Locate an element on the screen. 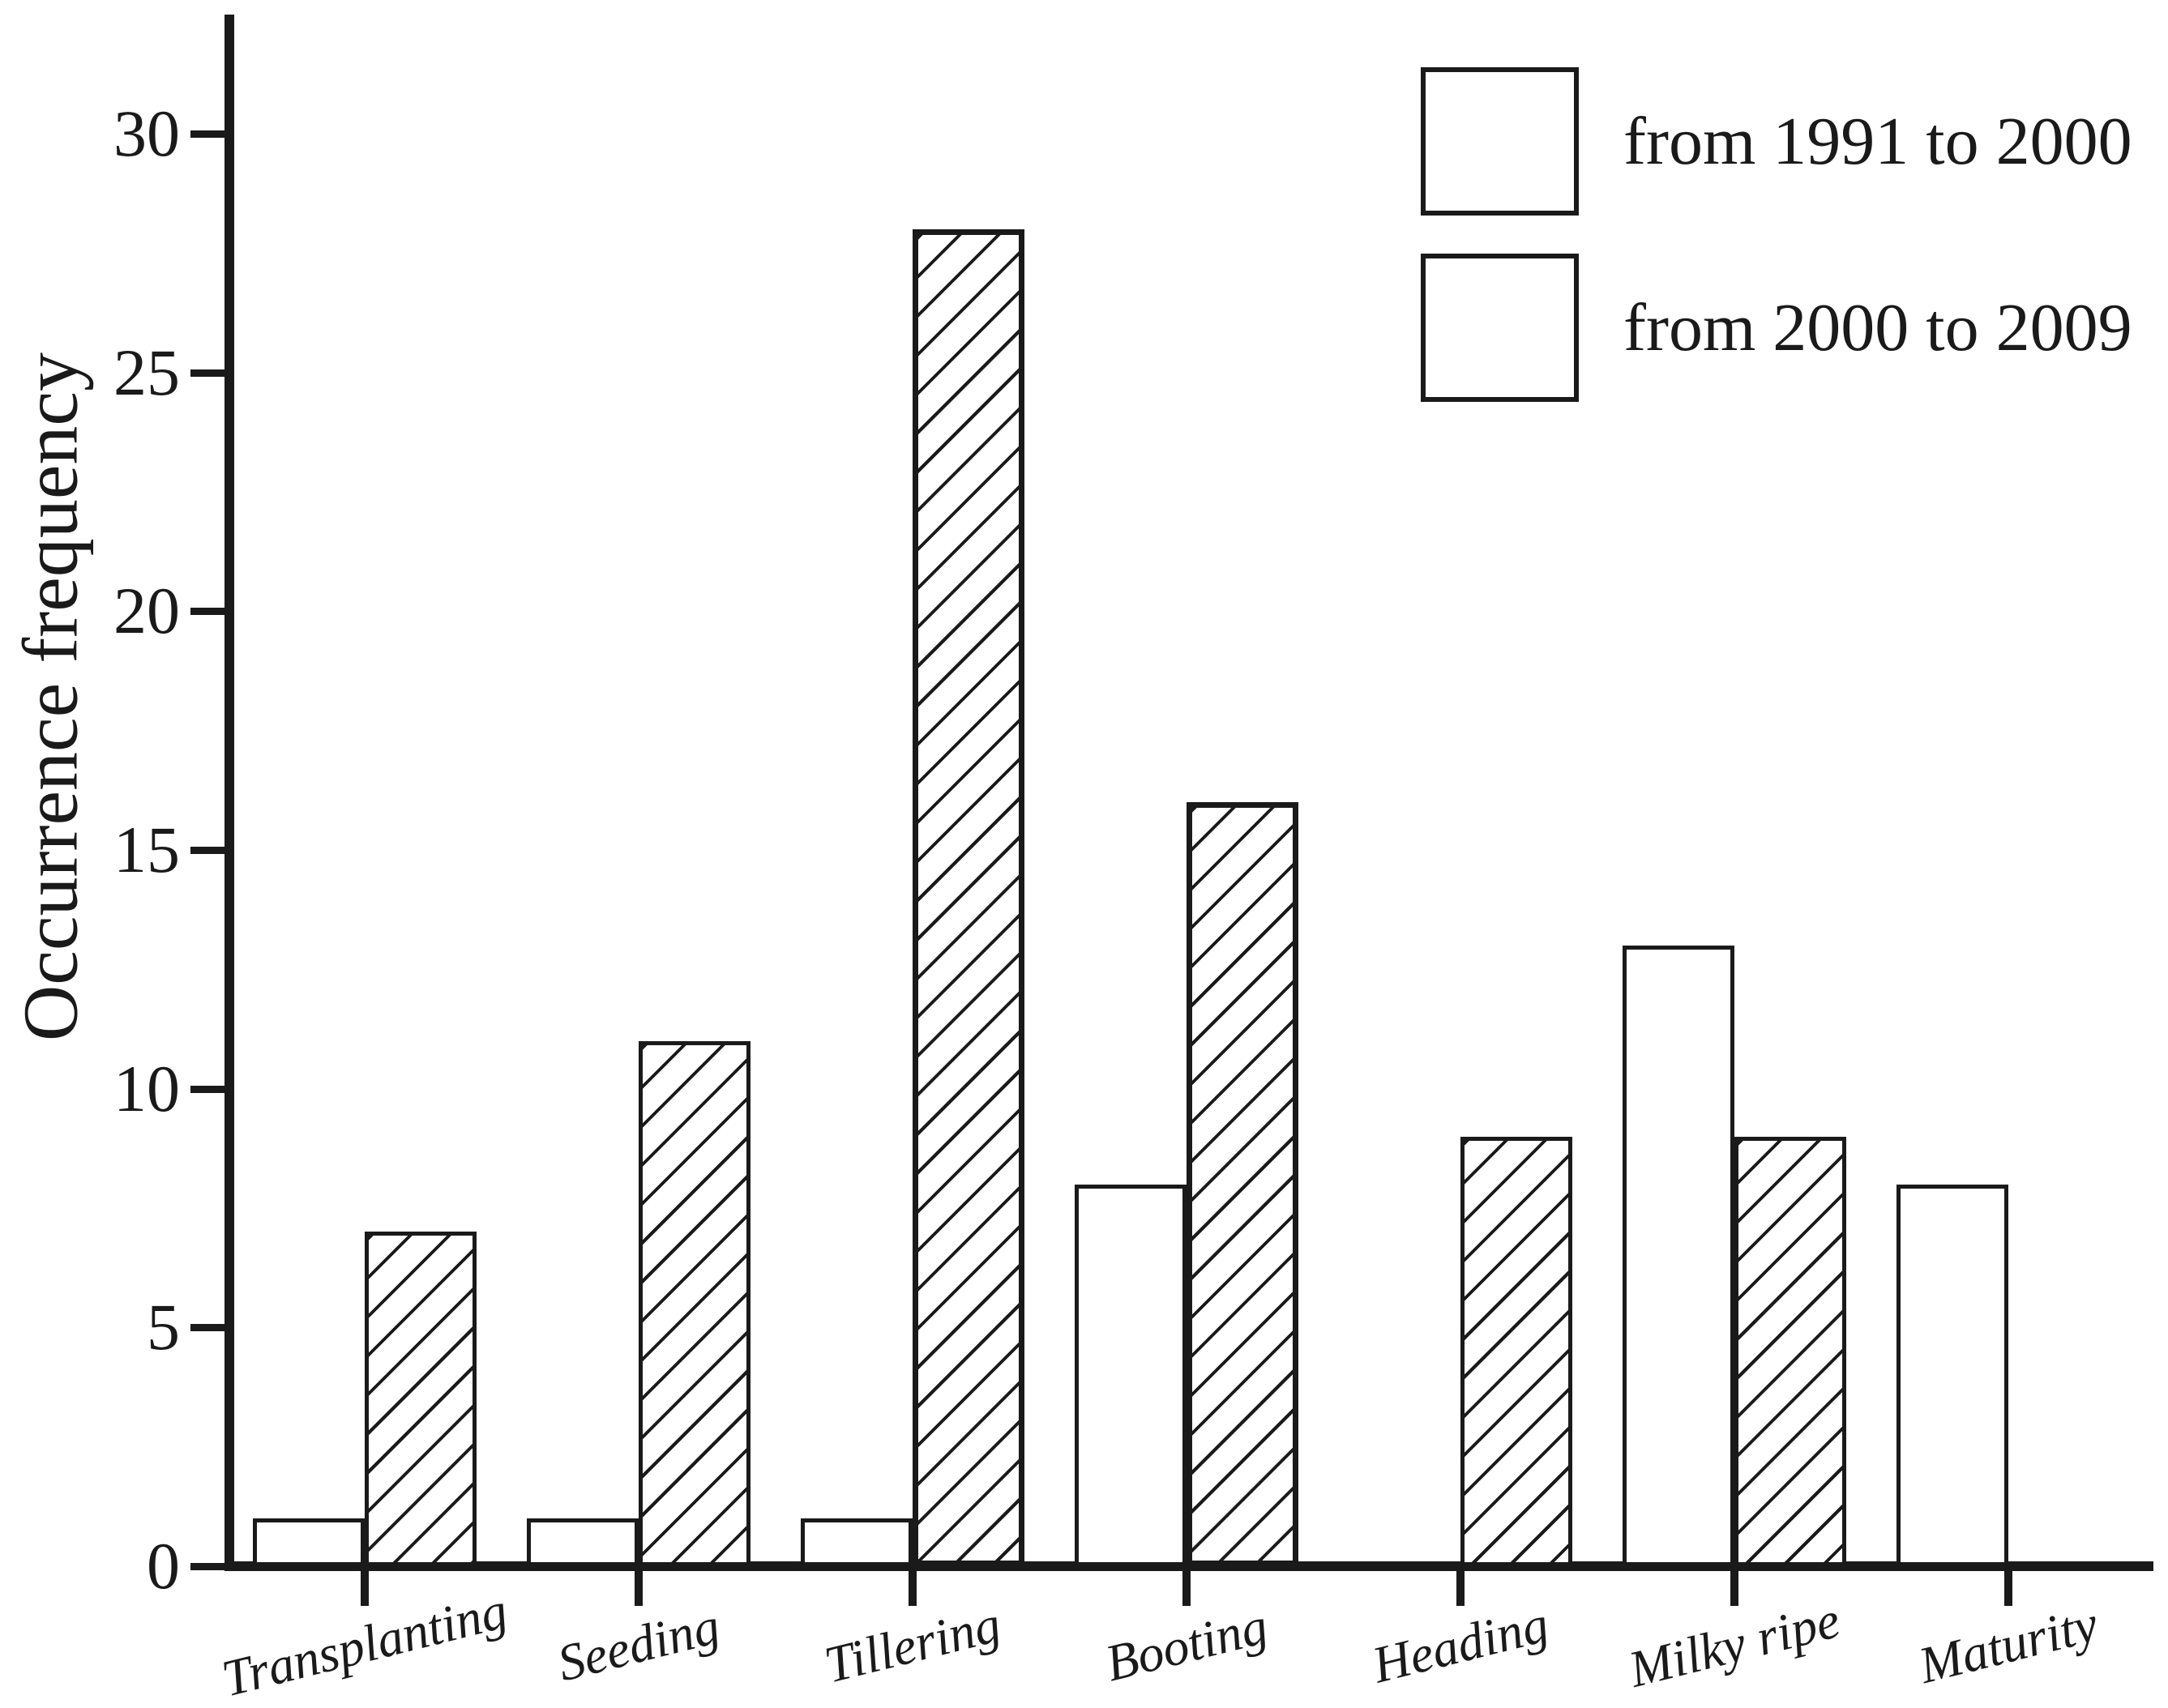 The width and height of the screenshot is (2168, 1708). x-tick-label: Booting is located at coordinates (1186, 1645).